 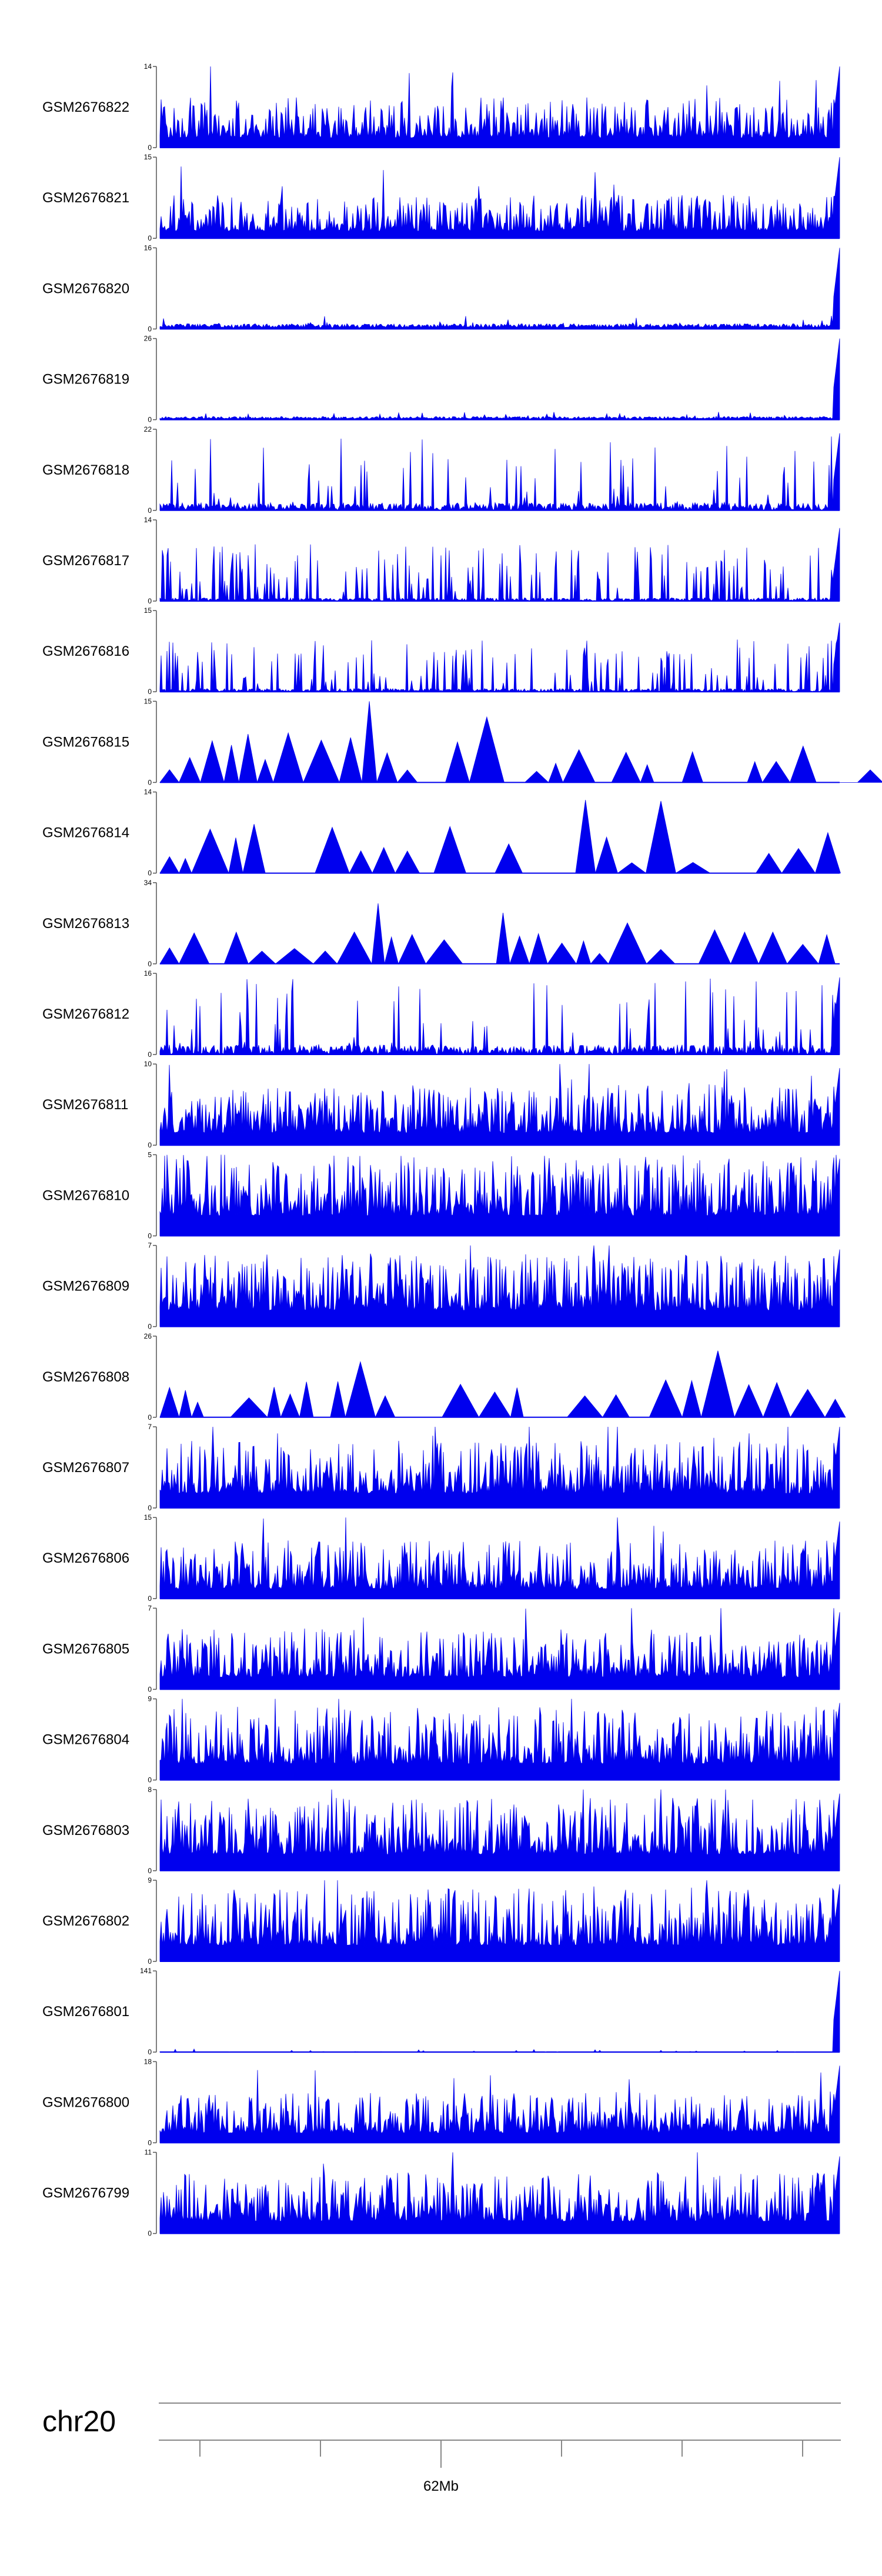 I want to click on y-max-label: 5, so click(x=150, y=1154).